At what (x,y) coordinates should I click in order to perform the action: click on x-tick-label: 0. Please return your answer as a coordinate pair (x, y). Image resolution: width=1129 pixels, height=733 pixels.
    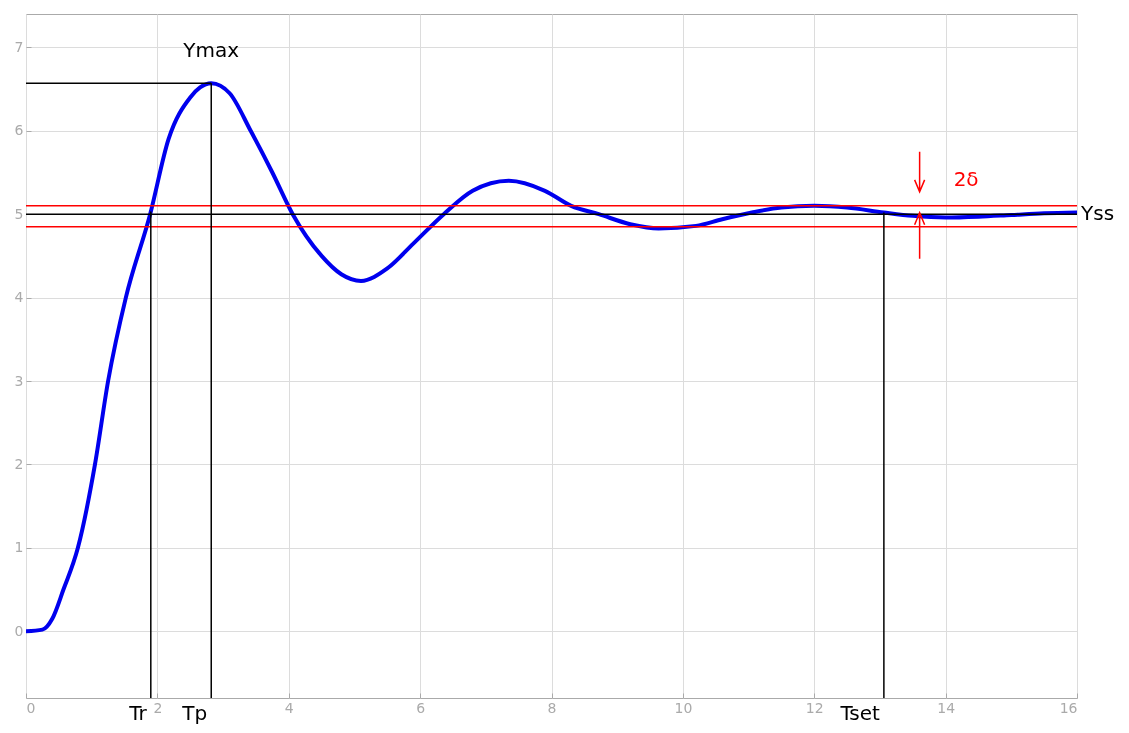
    Looking at the image, I should click on (31, 707).